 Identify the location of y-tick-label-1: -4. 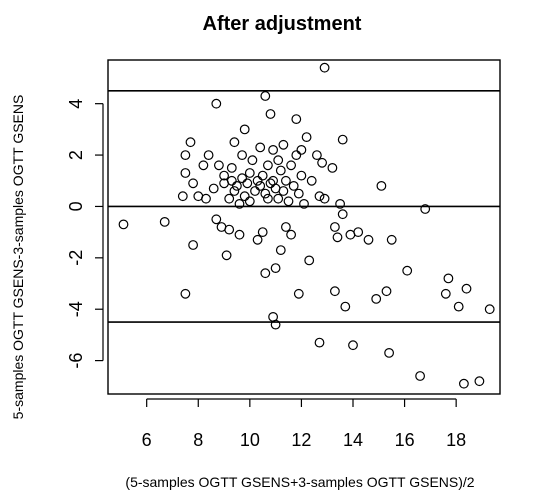
(76, 309).